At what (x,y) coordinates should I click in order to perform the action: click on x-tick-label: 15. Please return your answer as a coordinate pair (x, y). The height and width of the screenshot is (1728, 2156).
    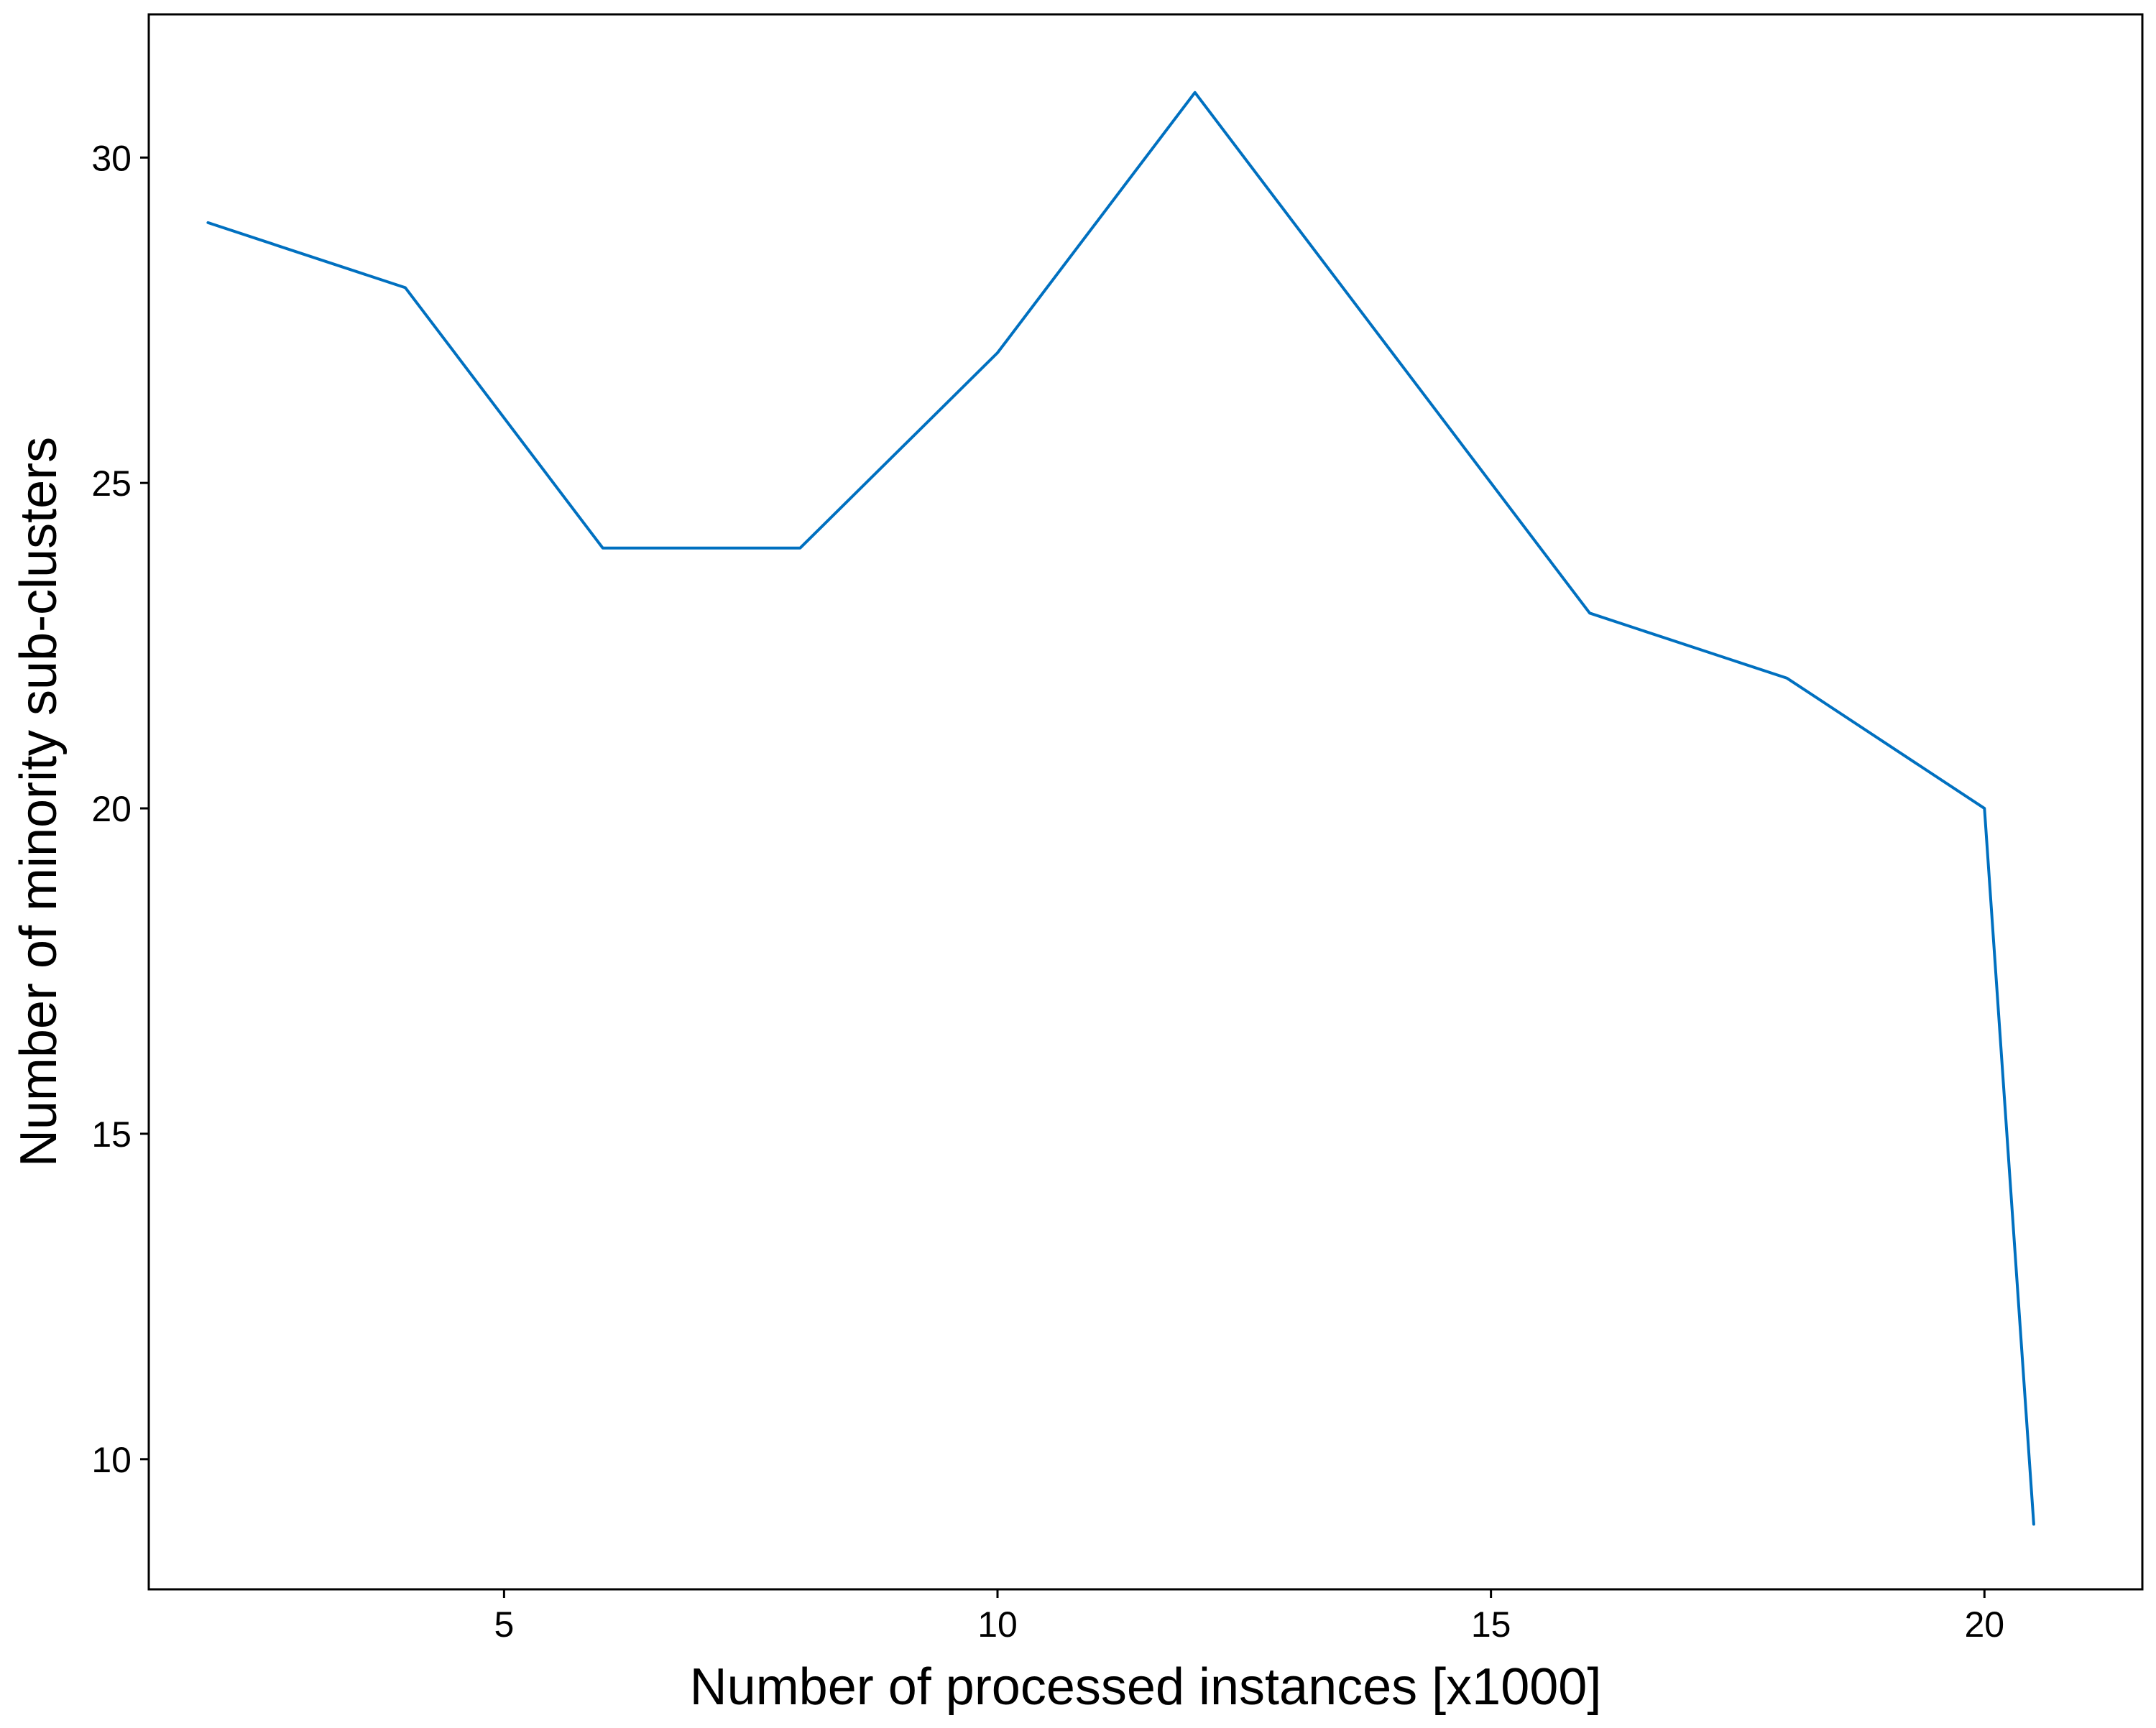
    Looking at the image, I should click on (1491, 1625).